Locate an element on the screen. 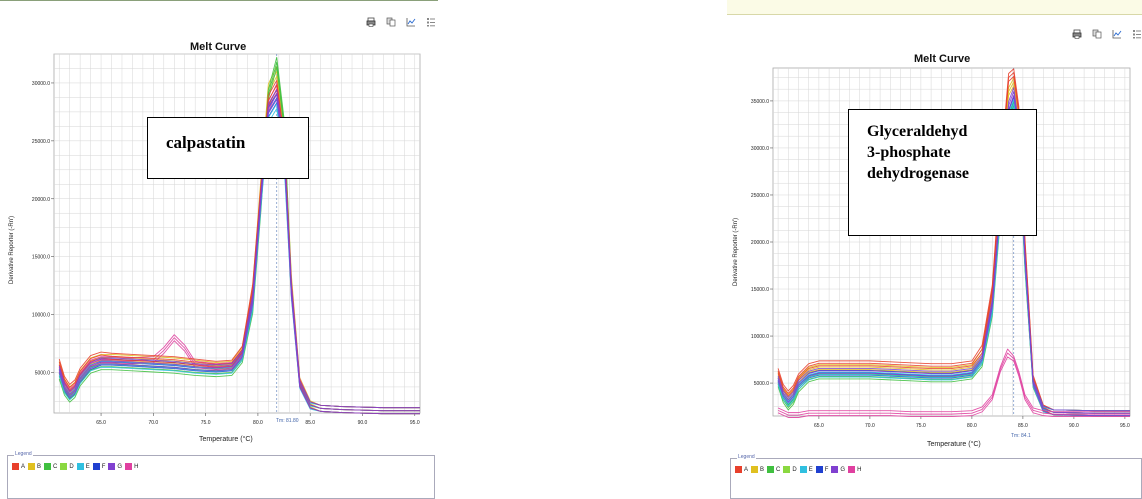  gene-annotation-box: calpastatin is located at coordinates (228, 148).